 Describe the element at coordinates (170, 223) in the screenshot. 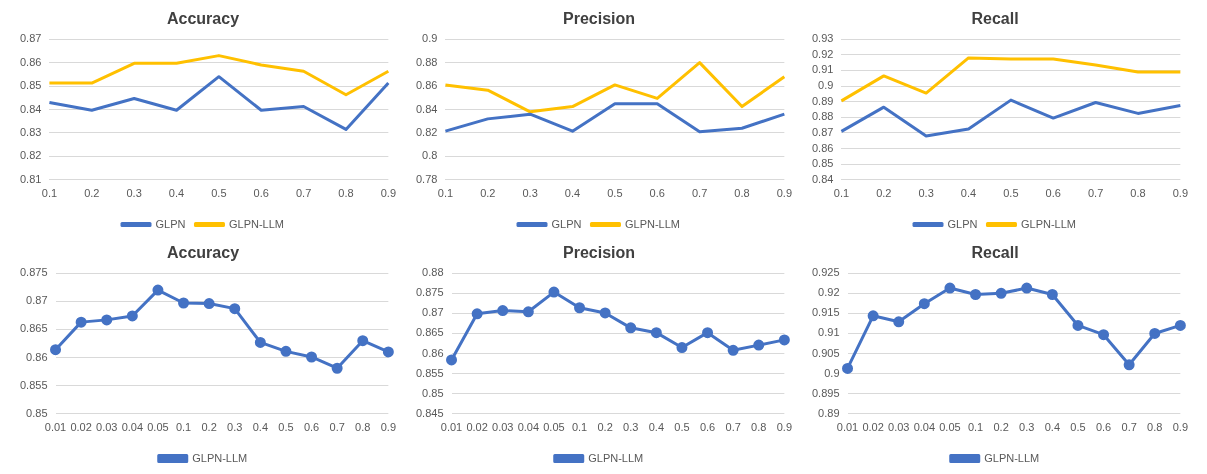

I see `legend-label: GLPN` at that location.